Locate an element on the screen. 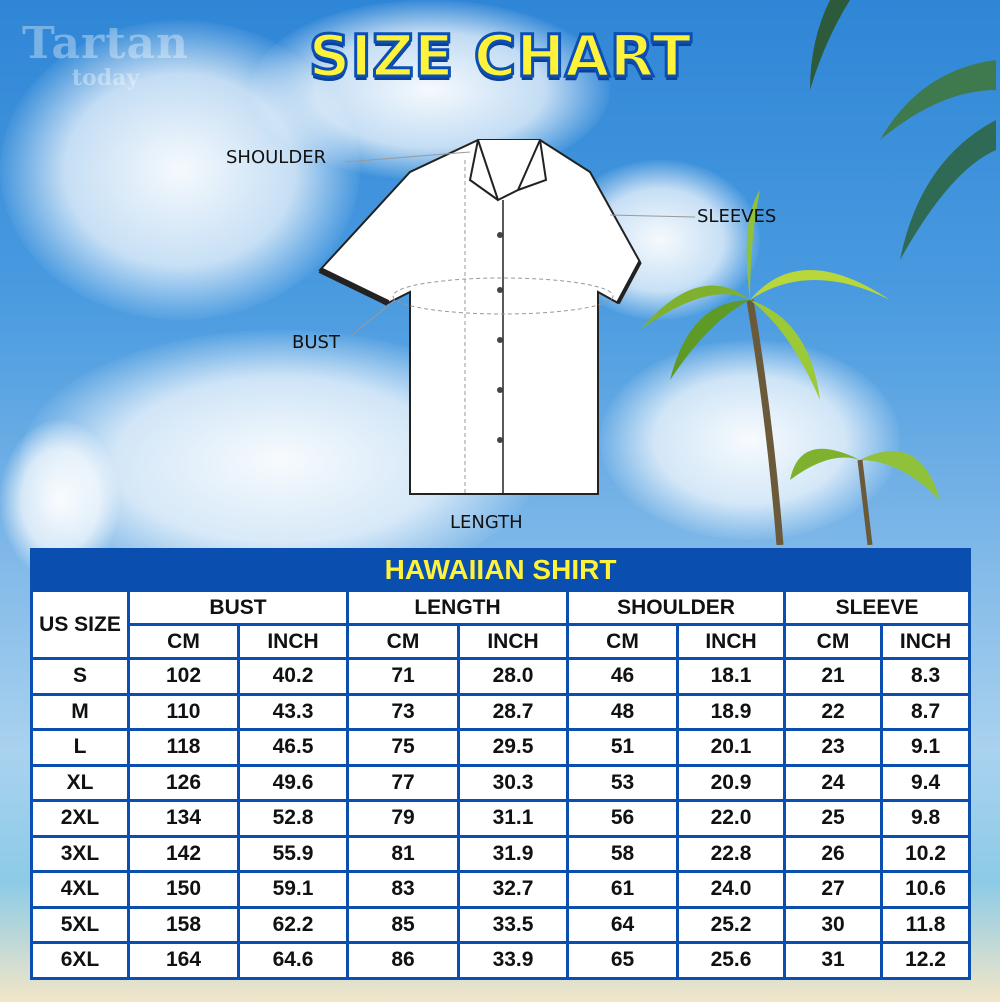 The width and height of the screenshot is (1000, 1002). measurement-cell: 73 is located at coordinates (403, 711).